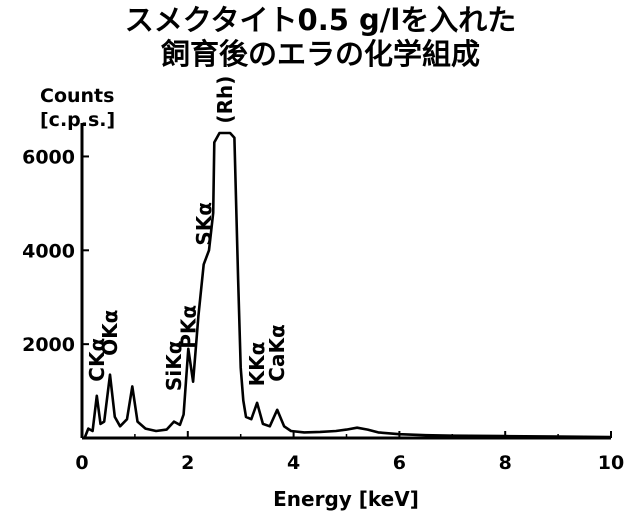 The height and width of the screenshot is (519, 641). I want to click on x-tick-label: 2, so click(187, 463).